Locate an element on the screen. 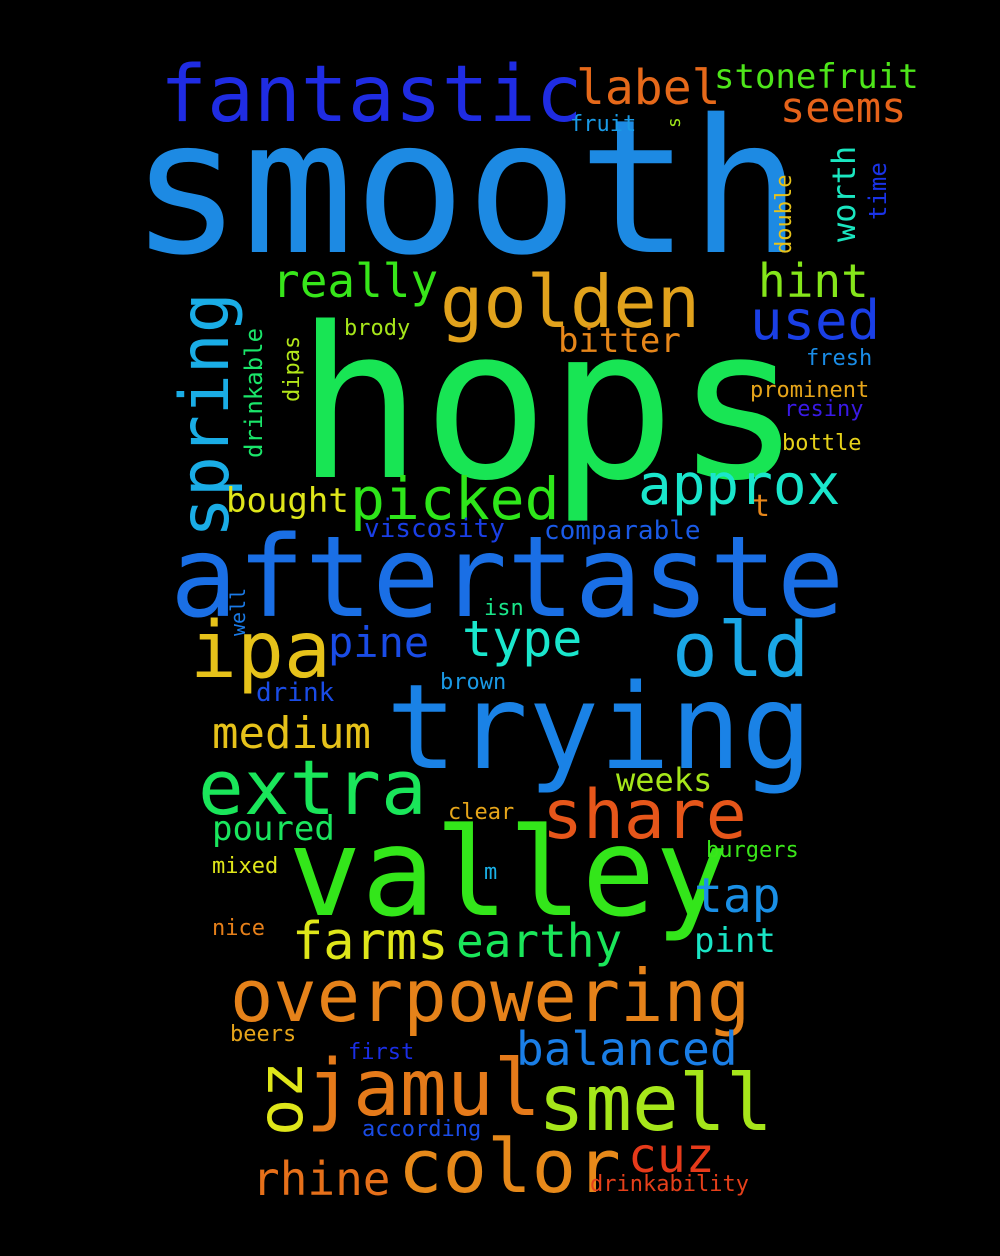  word-brown: brown is located at coordinates (473, 682).